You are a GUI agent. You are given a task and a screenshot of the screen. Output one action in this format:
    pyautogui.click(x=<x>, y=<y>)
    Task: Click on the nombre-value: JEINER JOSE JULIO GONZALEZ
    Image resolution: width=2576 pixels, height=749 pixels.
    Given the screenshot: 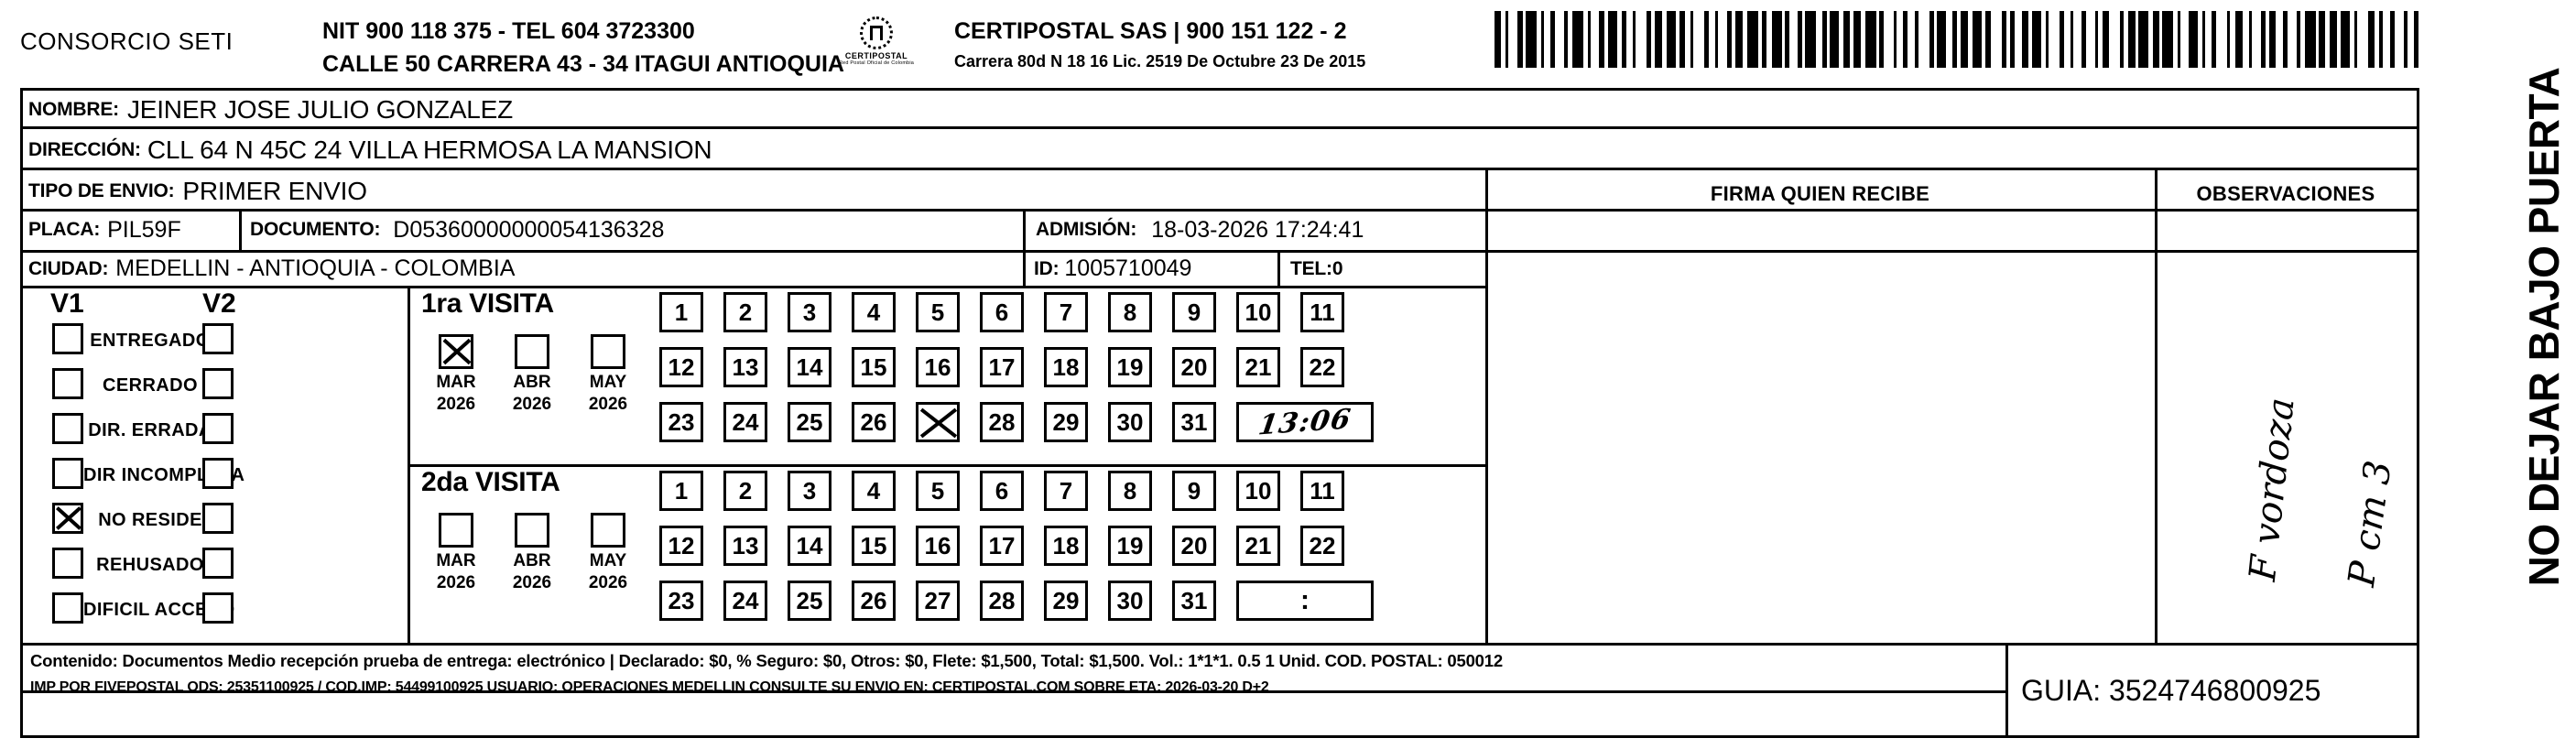 What is the action you would take?
    pyautogui.click(x=320, y=109)
    